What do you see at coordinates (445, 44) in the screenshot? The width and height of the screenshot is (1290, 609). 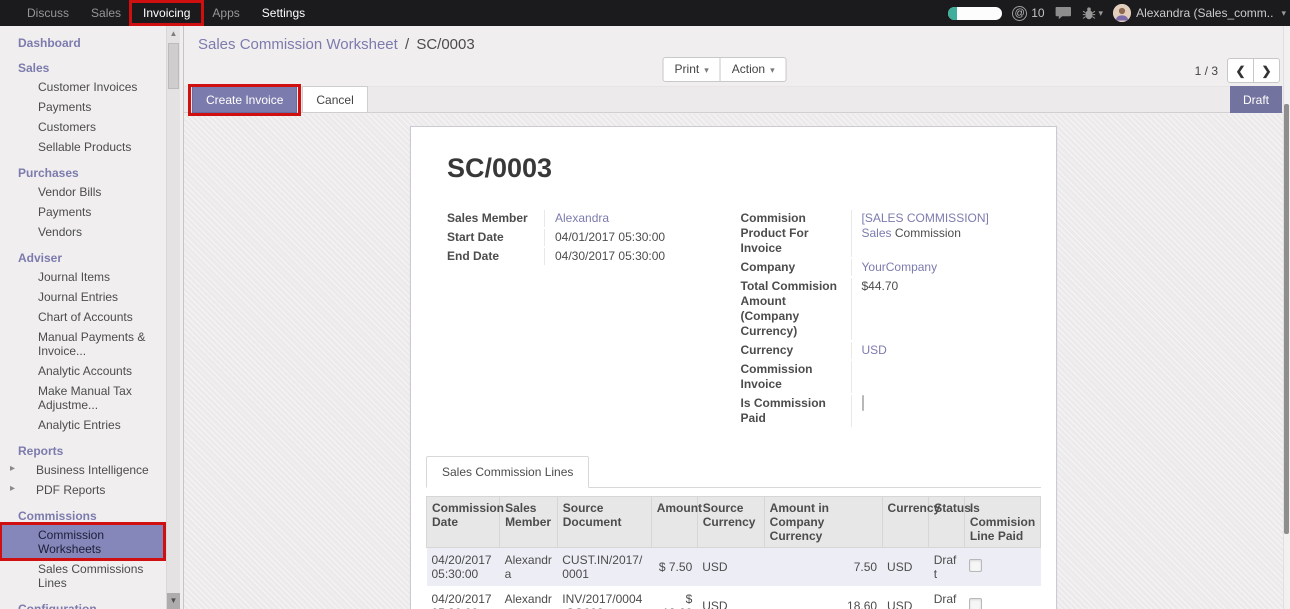 I see `breadcrumb-current: SC/0003` at bounding box center [445, 44].